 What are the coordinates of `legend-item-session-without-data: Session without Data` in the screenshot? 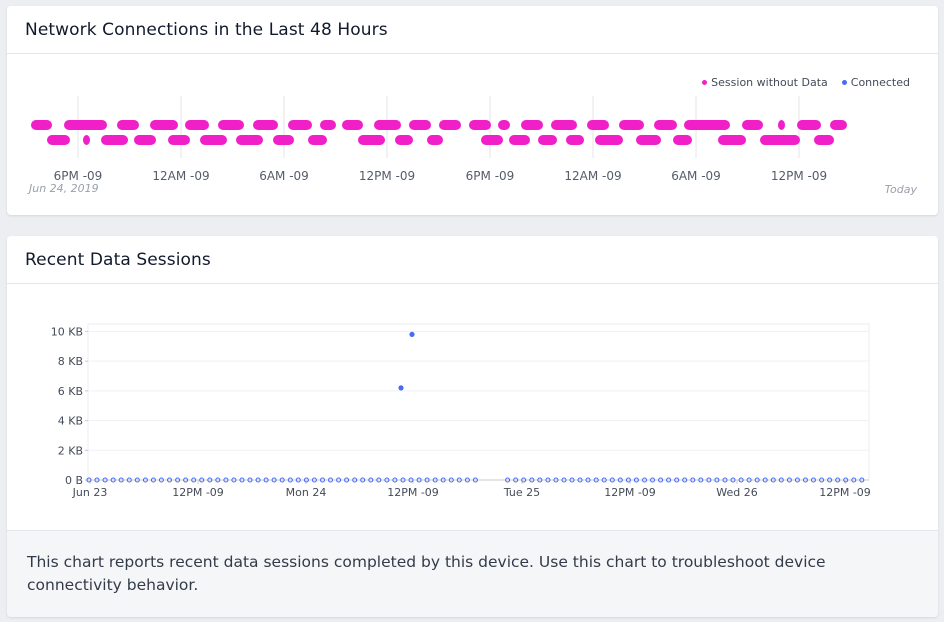 It's located at (765, 82).